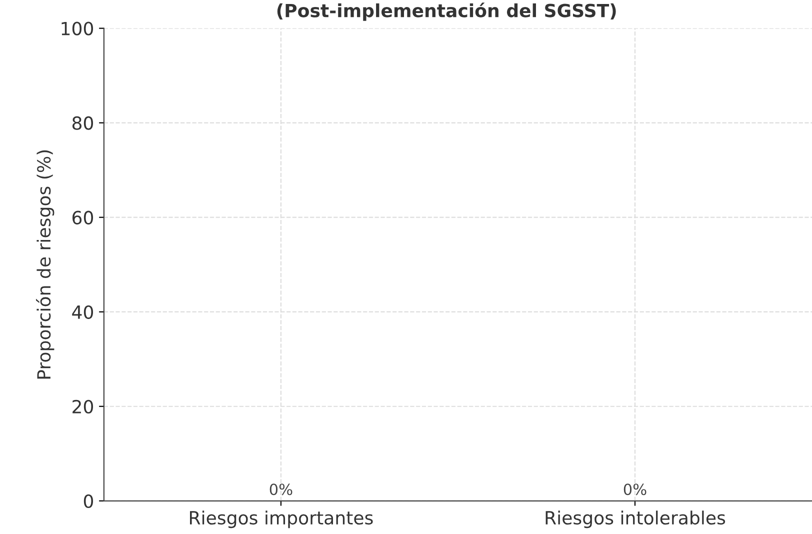  What do you see at coordinates (78, 29) in the screenshot?
I see `y-tick-label: 100` at bounding box center [78, 29].